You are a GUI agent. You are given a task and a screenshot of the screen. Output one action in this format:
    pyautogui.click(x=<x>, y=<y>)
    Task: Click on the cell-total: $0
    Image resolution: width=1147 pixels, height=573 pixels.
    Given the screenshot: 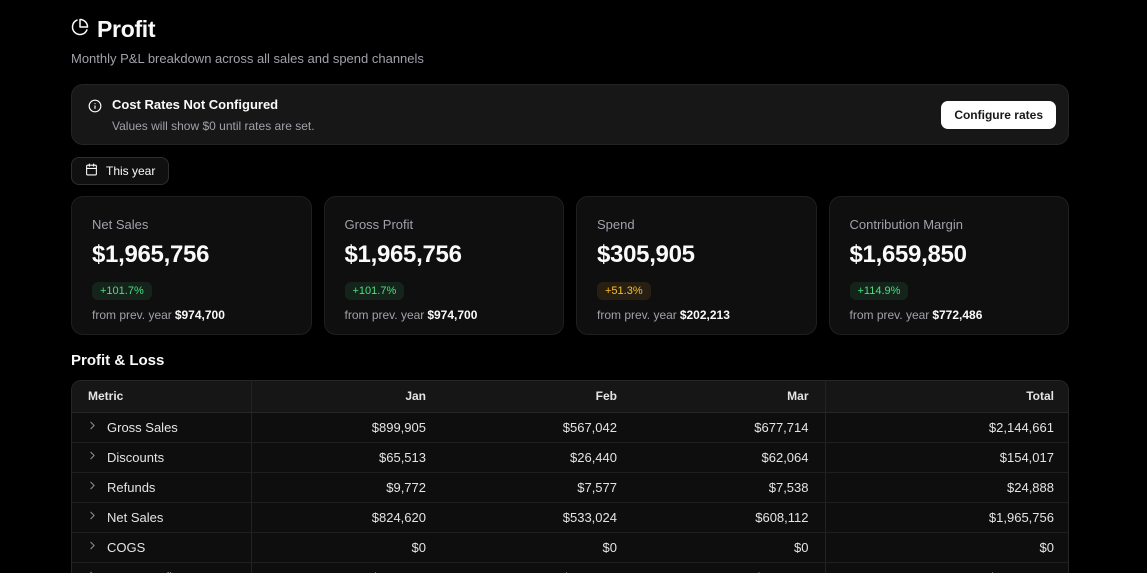 What is the action you would take?
    pyautogui.click(x=946, y=547)
    